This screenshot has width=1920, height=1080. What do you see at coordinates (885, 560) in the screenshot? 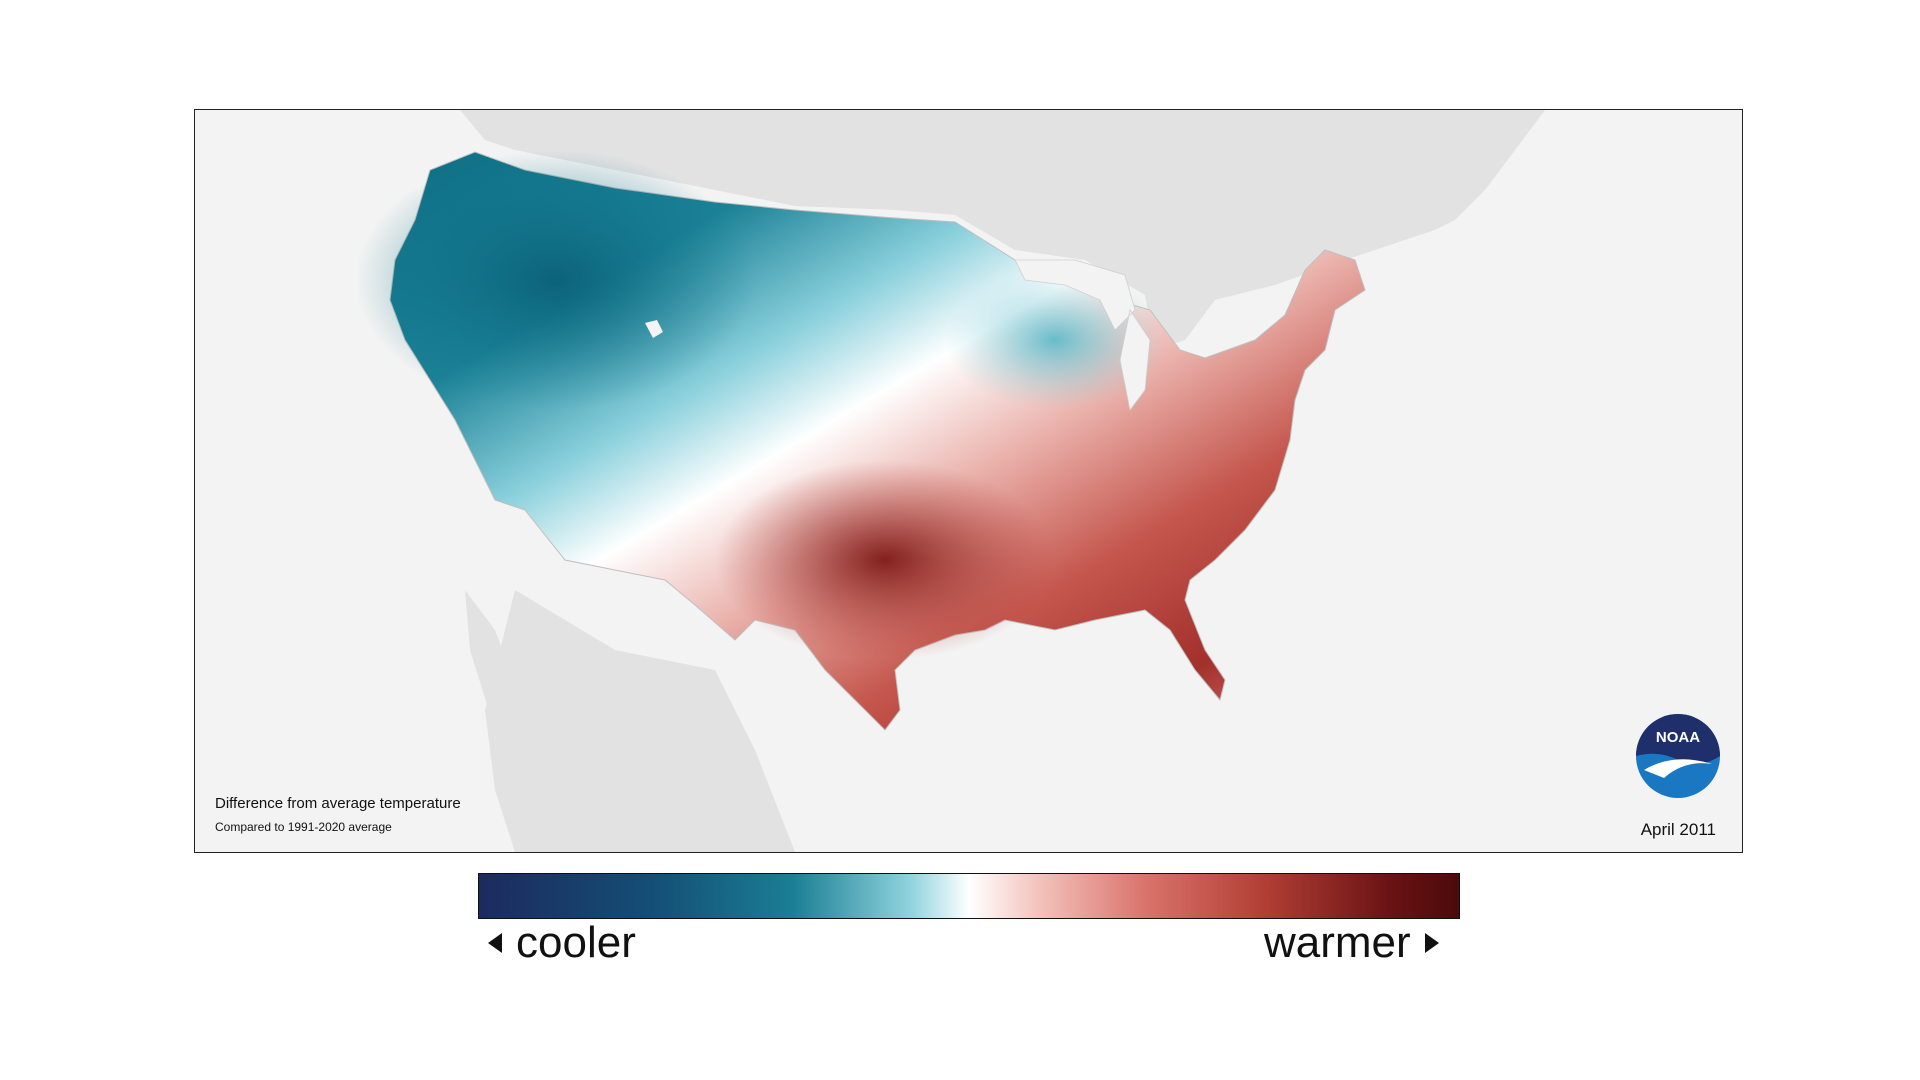
I see `texas-warm-anomaly` at bounding box center [885, 560].